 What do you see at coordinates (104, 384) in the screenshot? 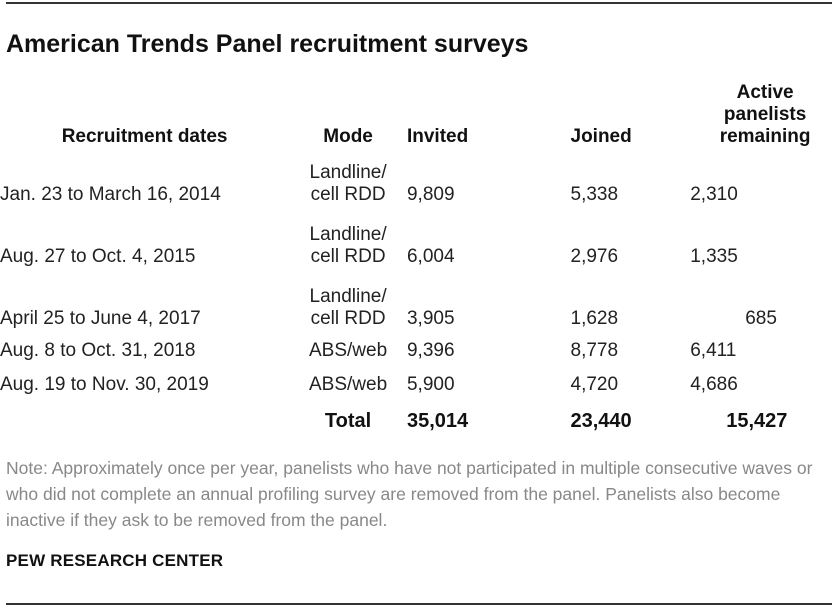
I see `cell-dates: Aug. 19 to Nov. 30, 2019` at bounding box center [104, 384].